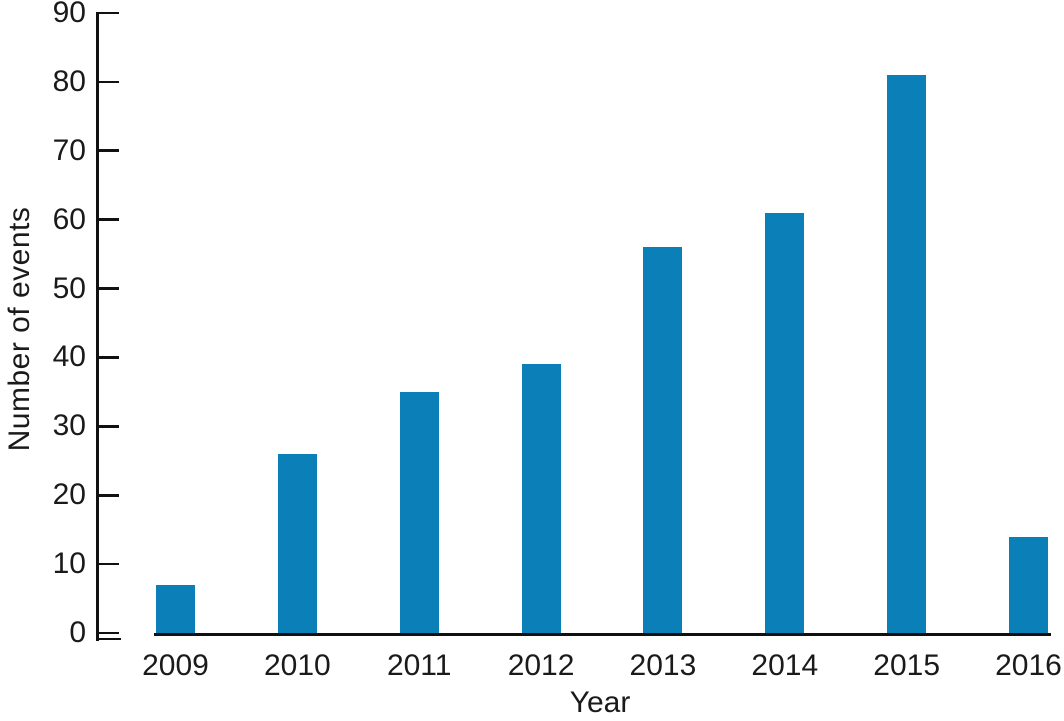 The width and height of the screenshot is (1064, 721). I want to click on y-tick-label: 20, so click(69, 495).